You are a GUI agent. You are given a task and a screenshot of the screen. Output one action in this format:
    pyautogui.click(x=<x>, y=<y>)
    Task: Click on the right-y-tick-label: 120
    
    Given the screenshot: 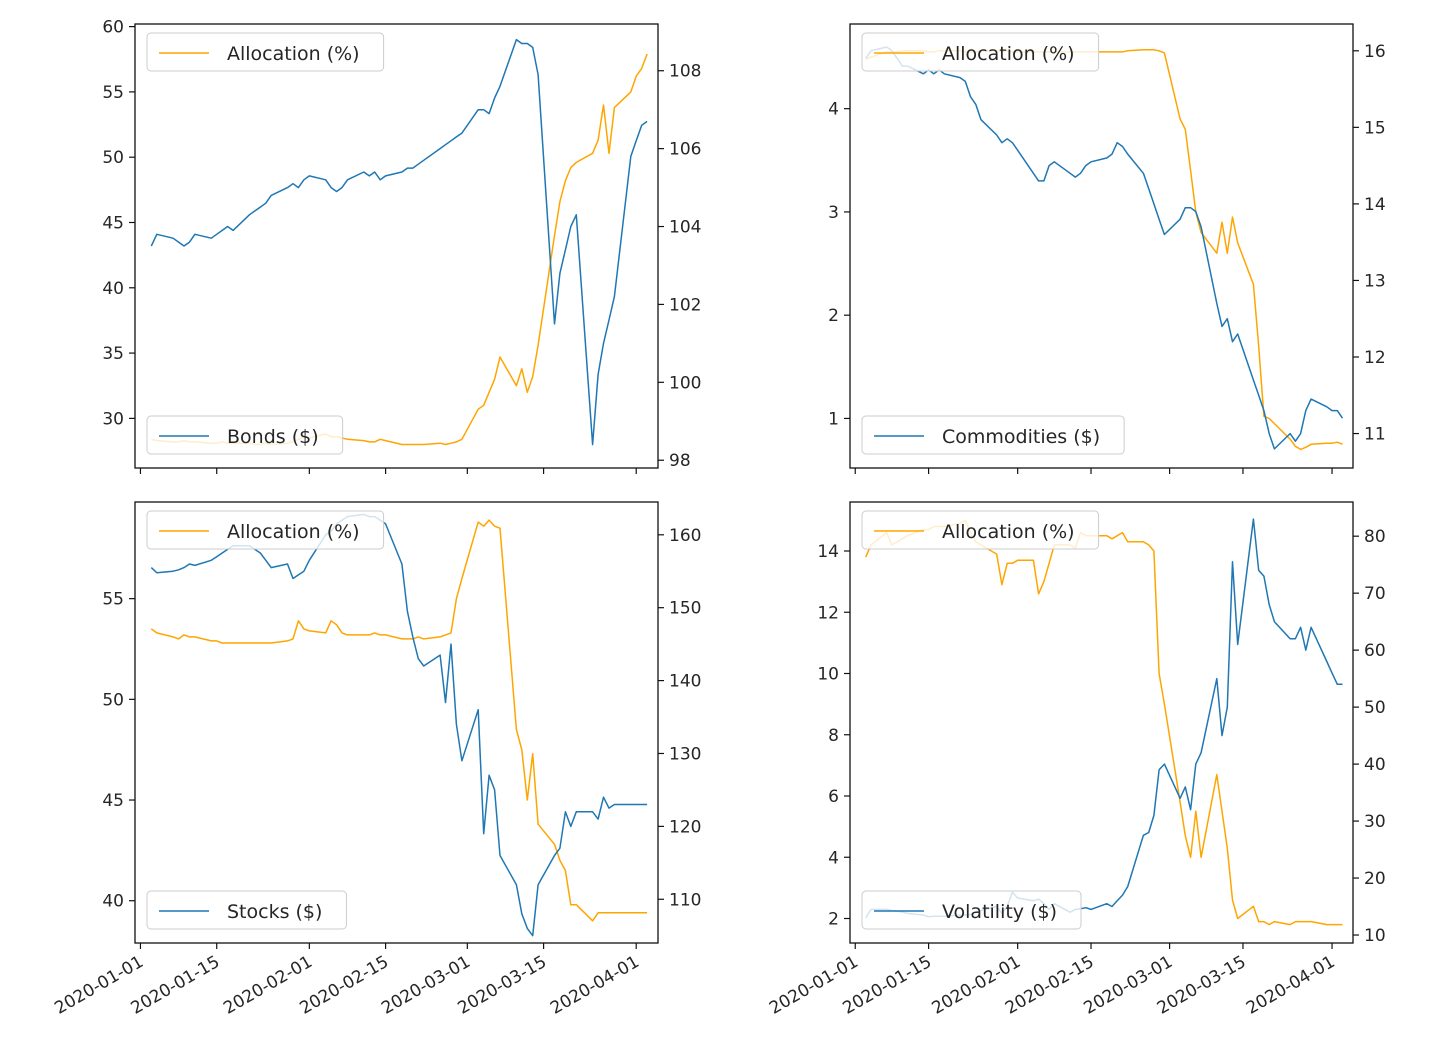 What is the action you would take?
    pyautogui.click(x=685, y=827)
    